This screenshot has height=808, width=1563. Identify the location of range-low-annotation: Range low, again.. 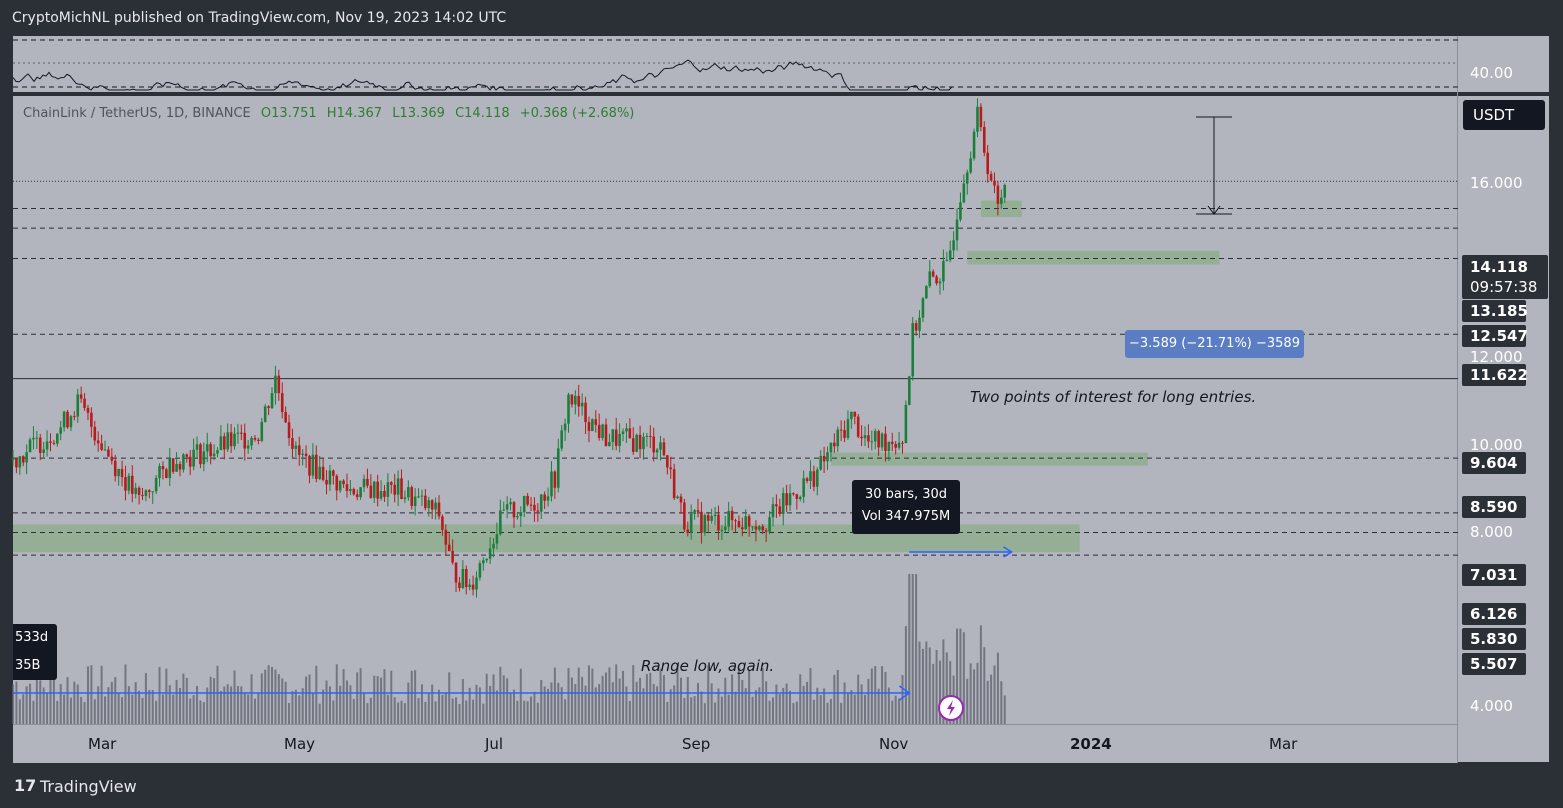
(708, 666).